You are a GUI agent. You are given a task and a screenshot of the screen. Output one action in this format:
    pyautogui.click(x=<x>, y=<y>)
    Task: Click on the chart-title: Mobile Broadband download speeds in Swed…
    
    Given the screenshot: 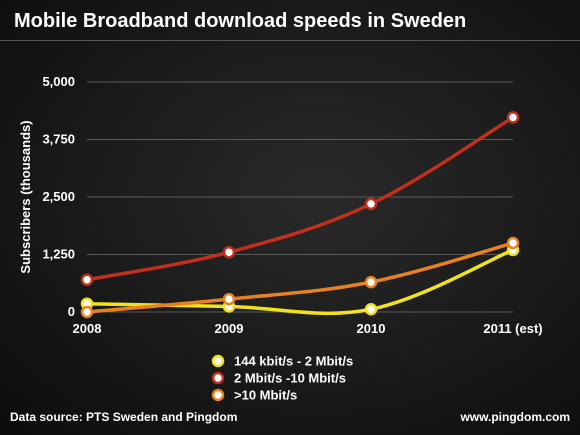 What is the action you would take?
    pyautogui.click(x=240, y=21)
    